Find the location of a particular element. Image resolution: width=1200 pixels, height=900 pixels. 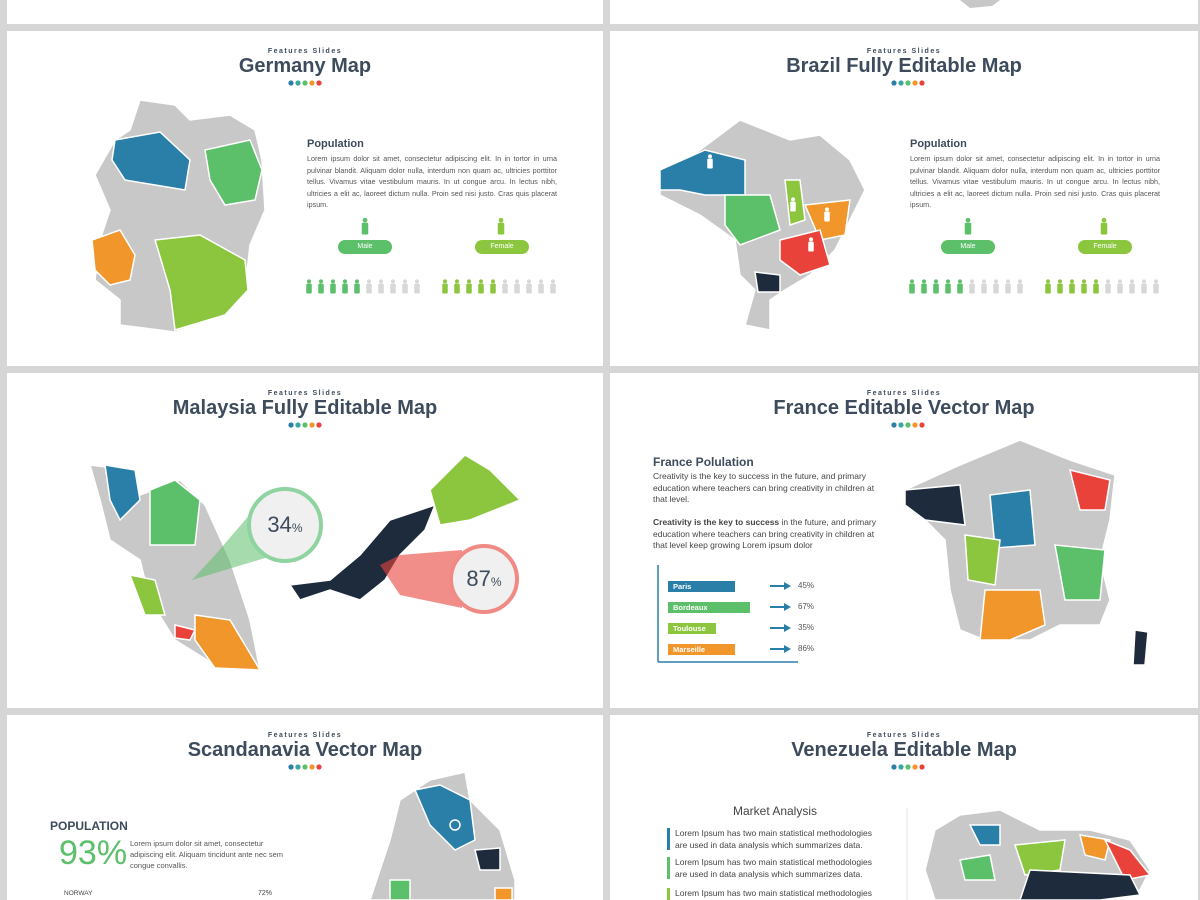

venezuela-map is located at coordinates (1038, 854).